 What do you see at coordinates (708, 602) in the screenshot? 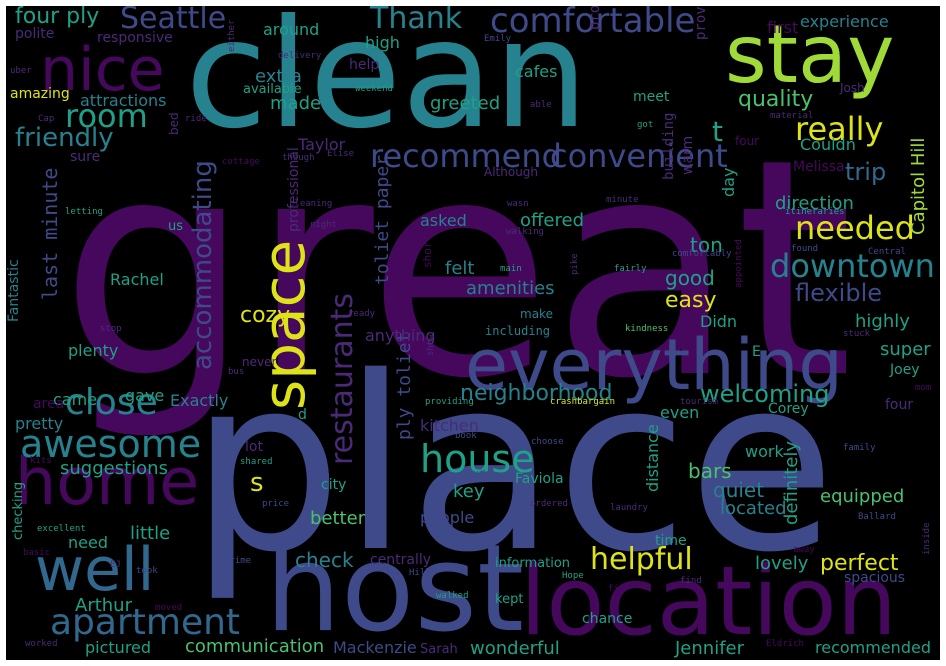
I see `word-location: location` at bounding box center [708, 602].